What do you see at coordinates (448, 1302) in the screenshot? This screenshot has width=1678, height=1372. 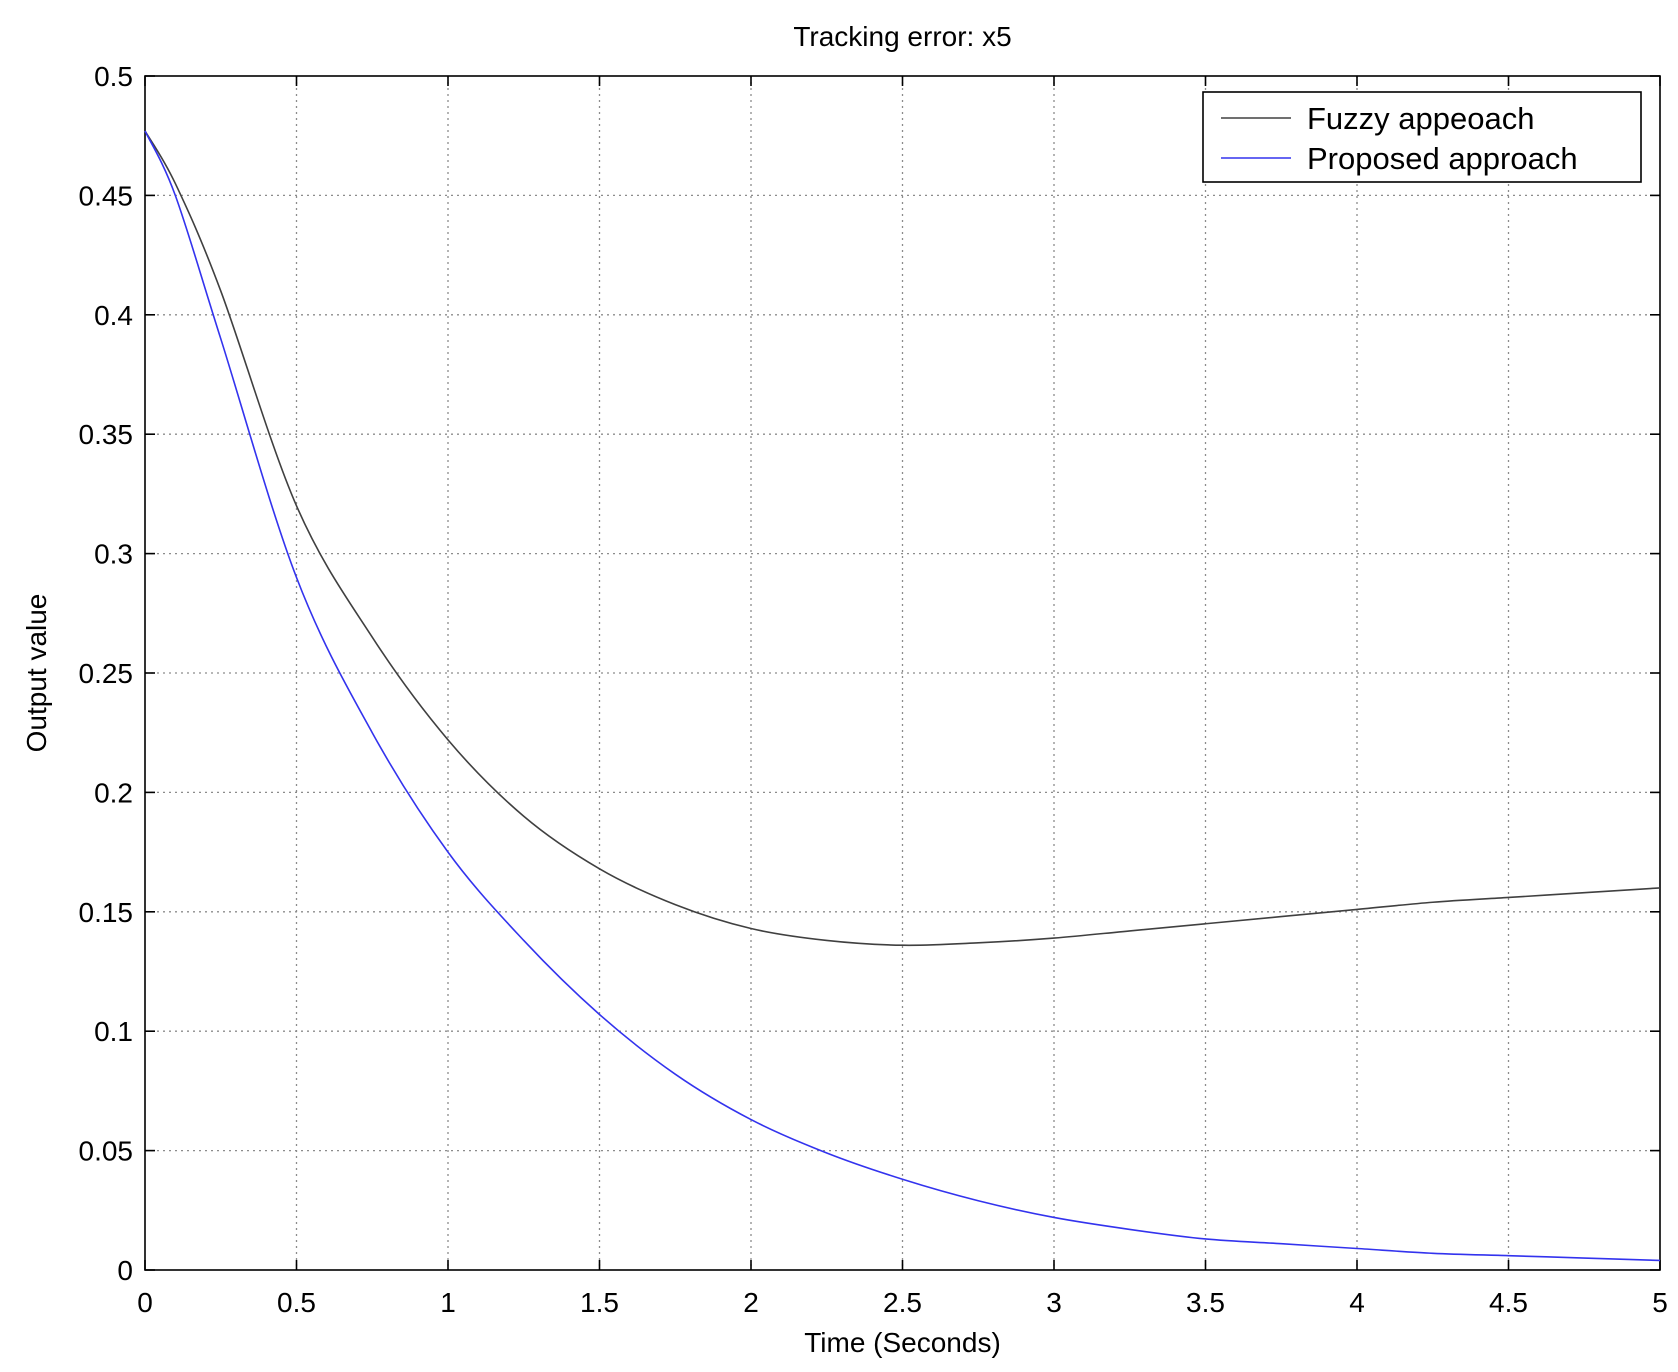 I see `x-tick-label: 1` at bounding box center [448, 1302].